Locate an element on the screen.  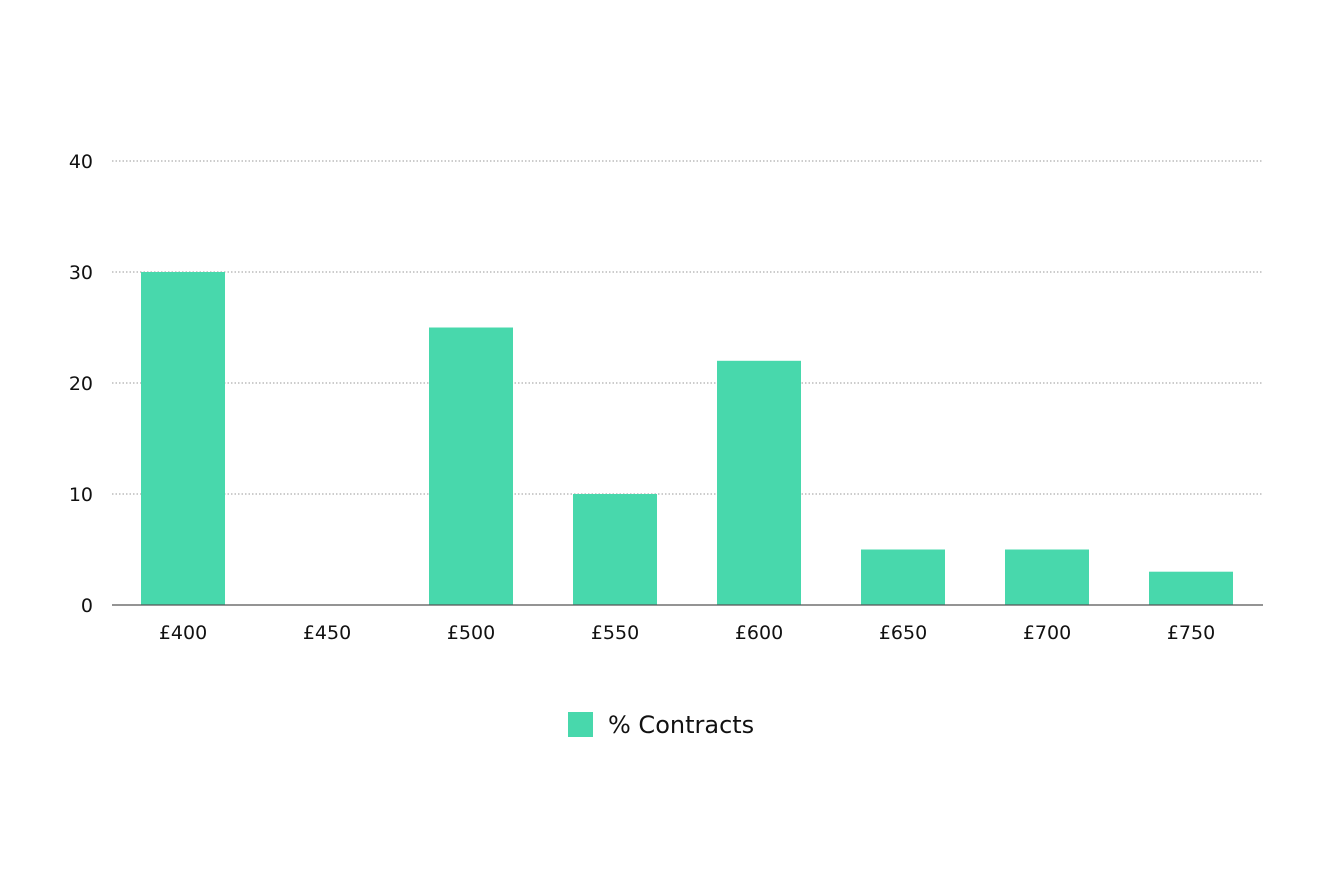
y-tick-label: 30 is located at coordinates (81, 273).